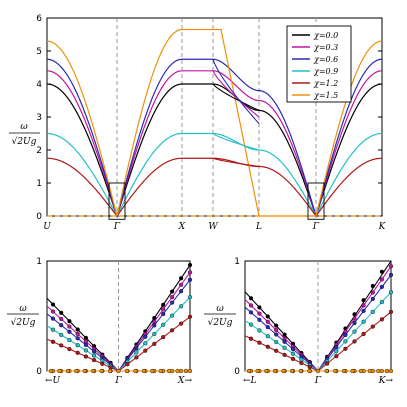 The image size is (407, 407). I want to click on legend-box, so click(319, 64).